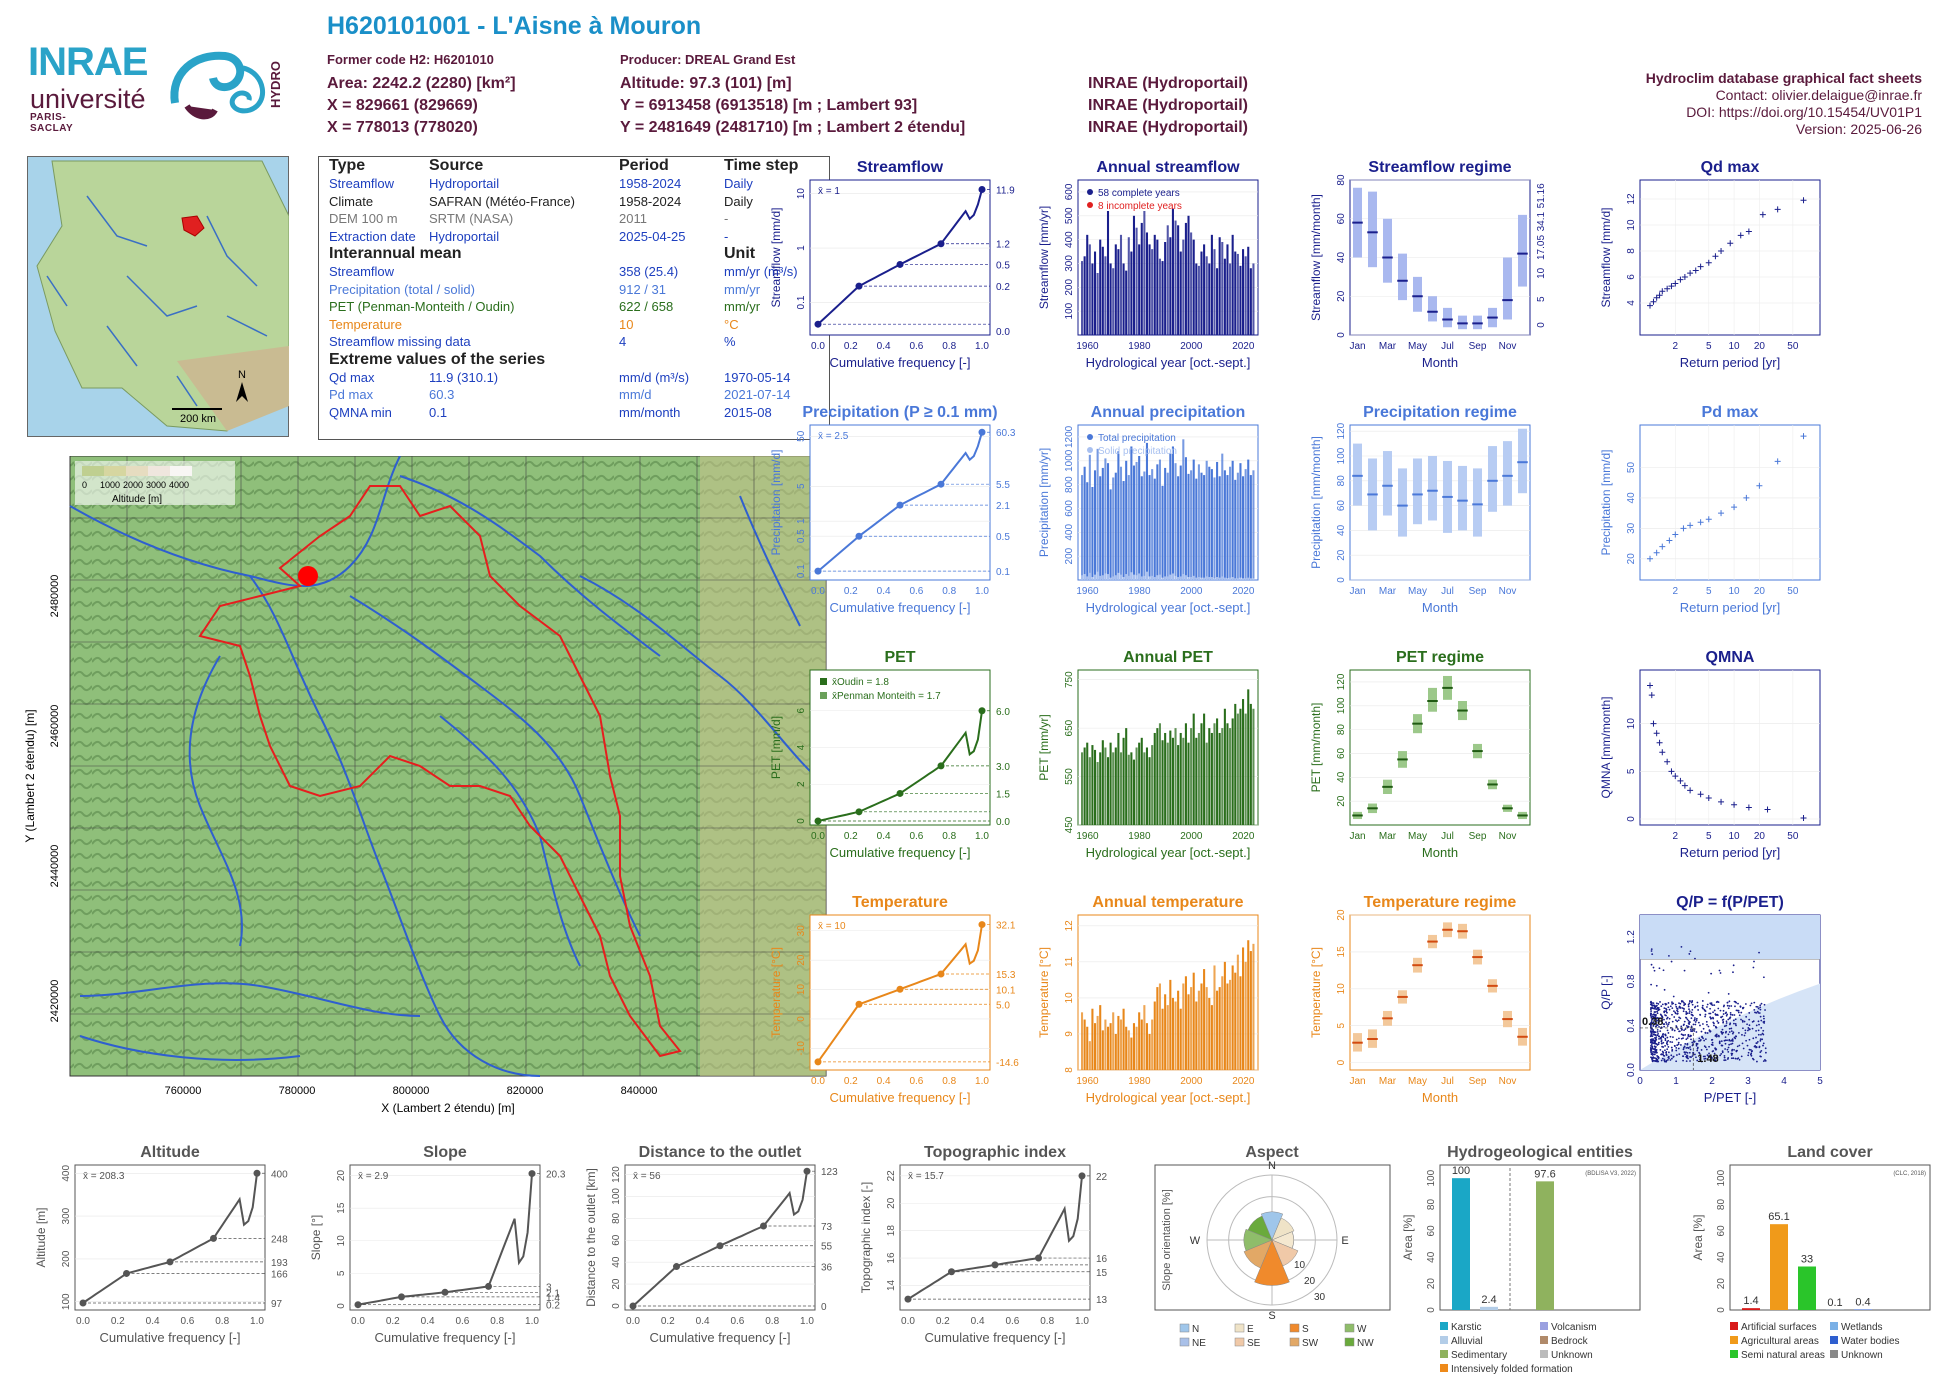 The height and width of the screenshot is (1386, 1960). I want to click on slope_cdf-mean-label: x̄ = 2.9, so click(373, 1176).